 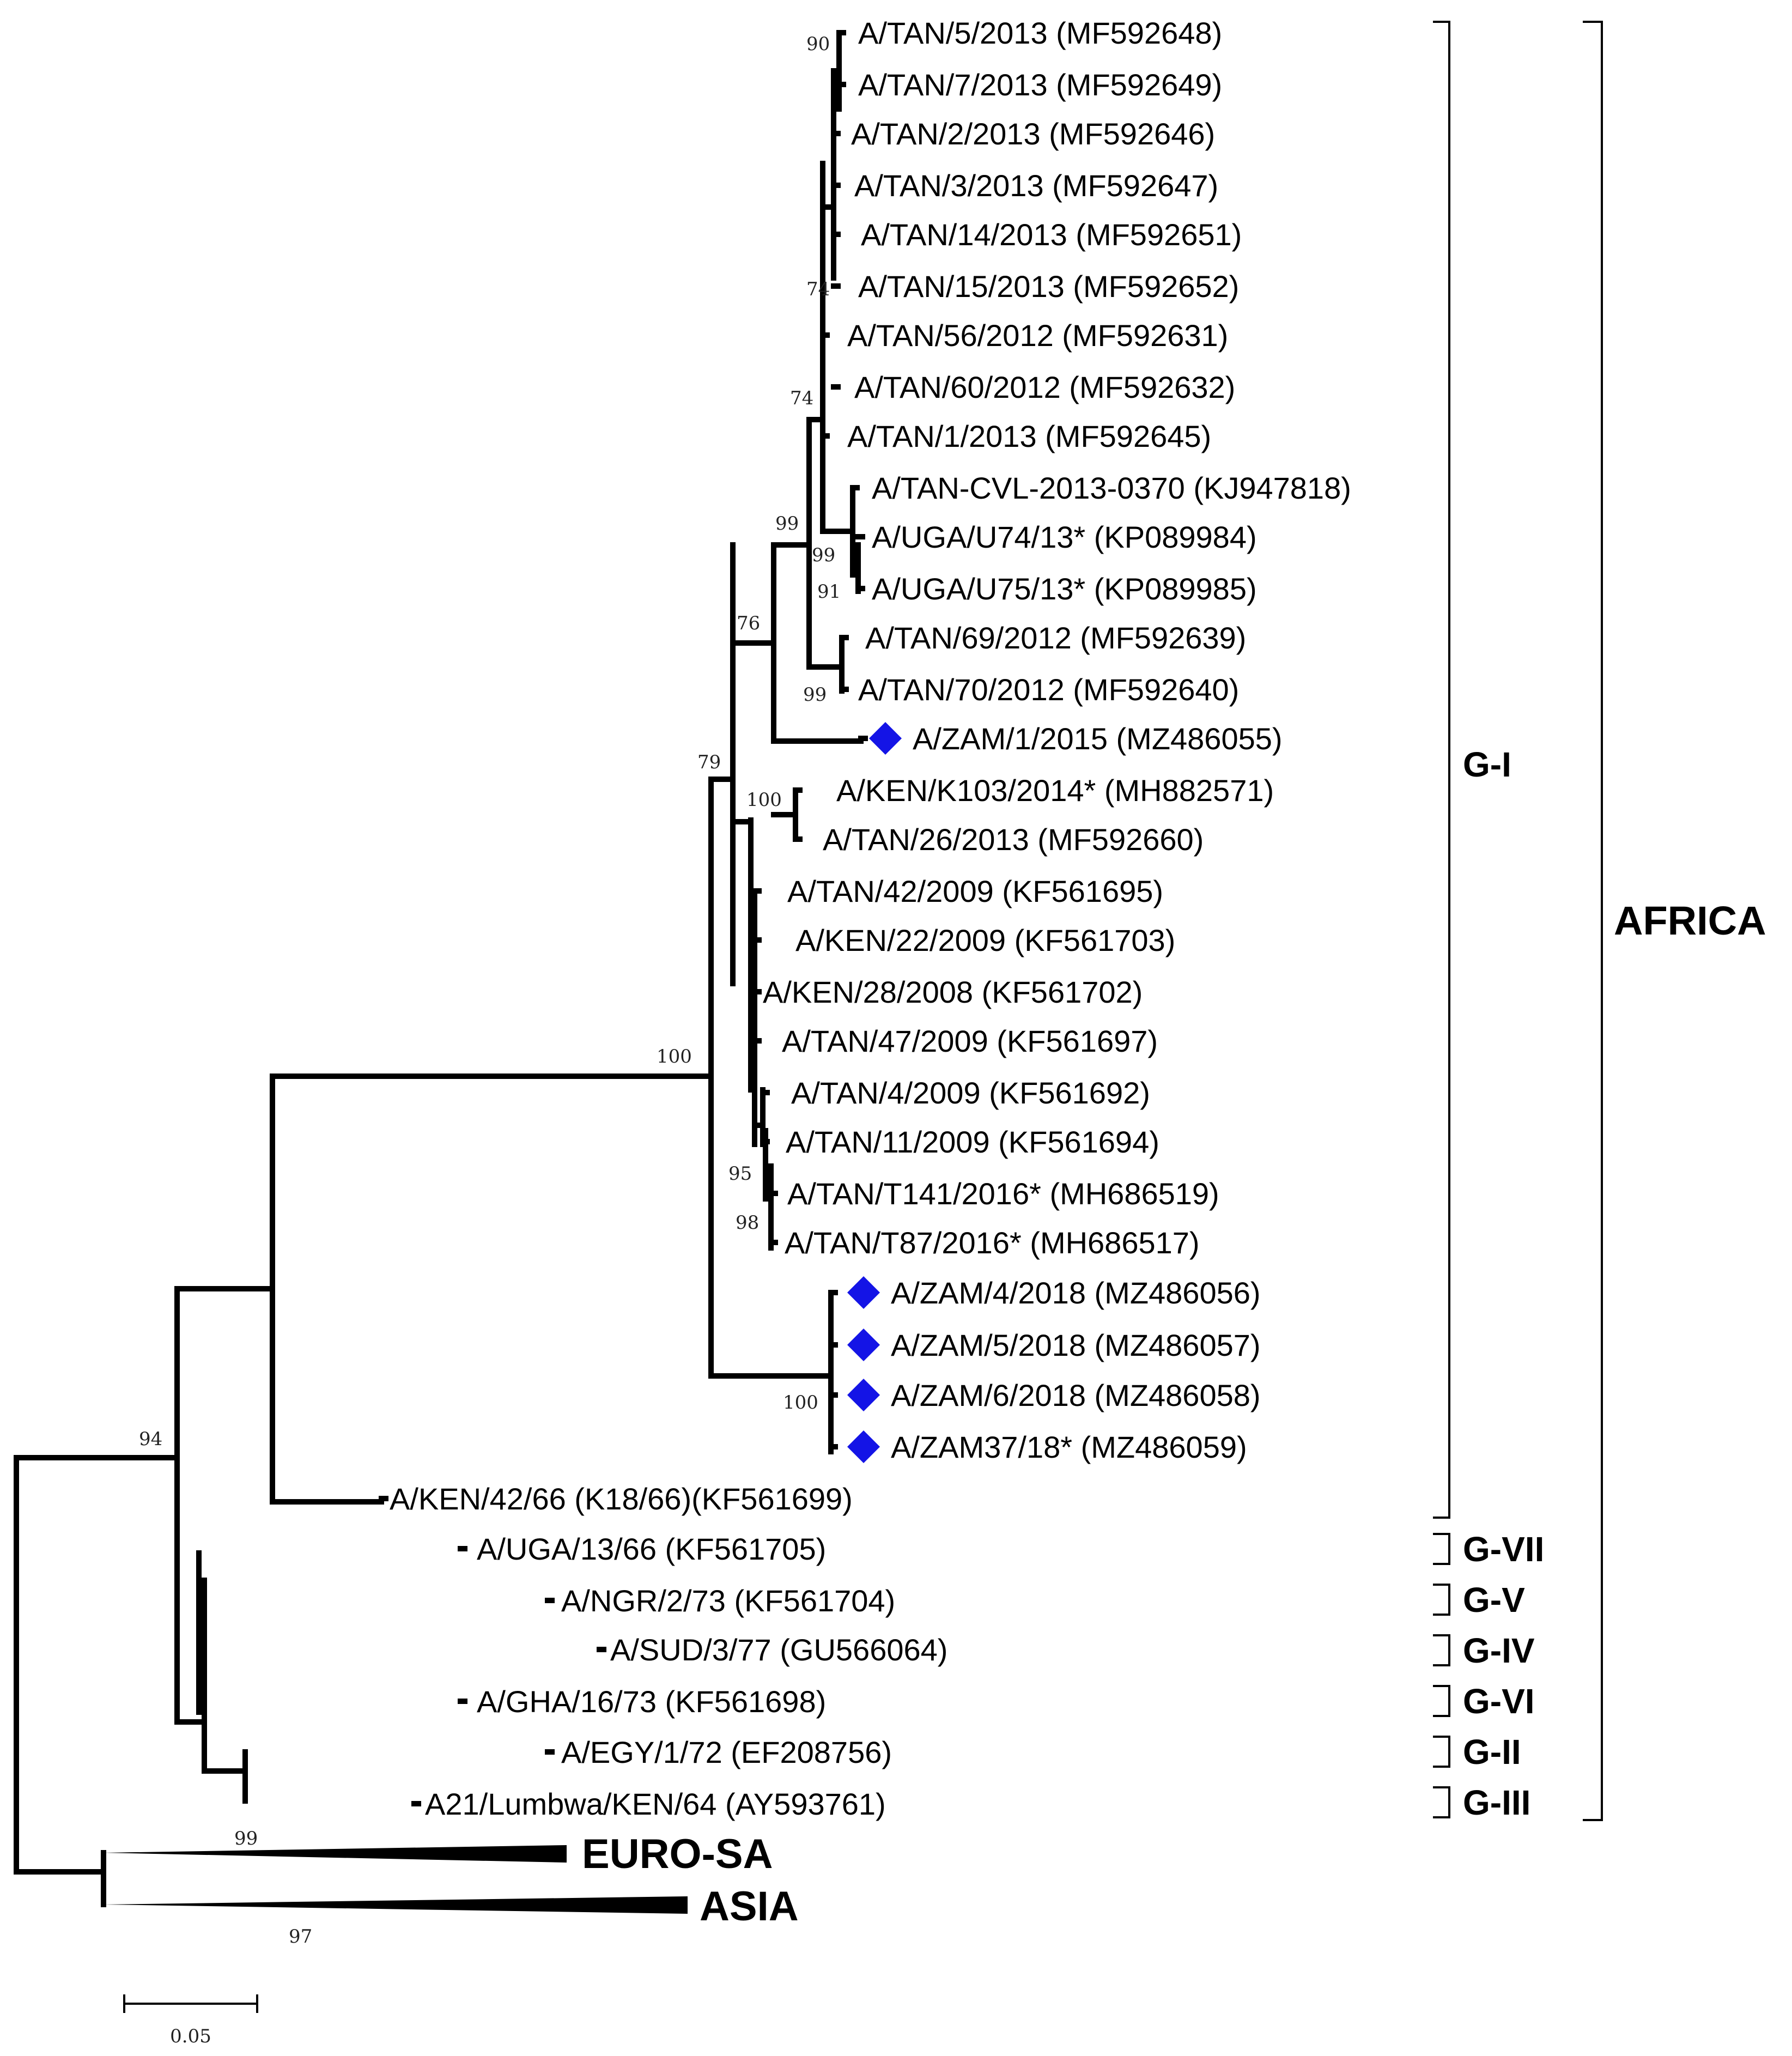 I want to click on leaf-label: A/ZAM/5/2018 (MZ486057), so click(x=1076, y=1345).